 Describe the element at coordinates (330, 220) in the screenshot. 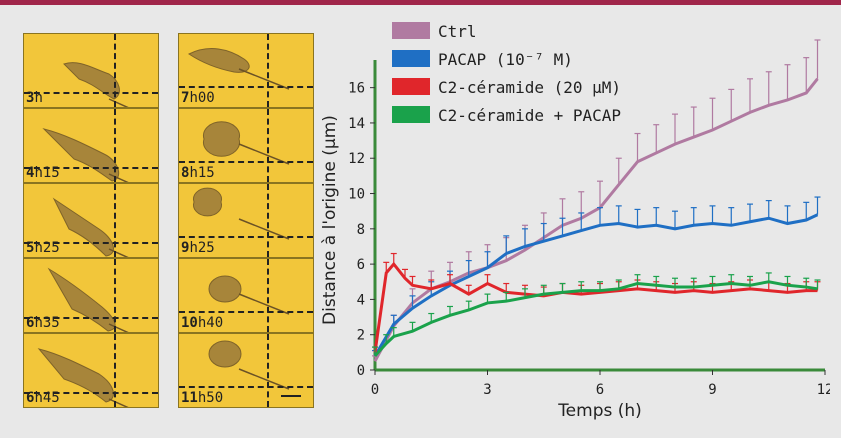

I see `y-axis-label: Distance à l'origine (µm)` at that location.